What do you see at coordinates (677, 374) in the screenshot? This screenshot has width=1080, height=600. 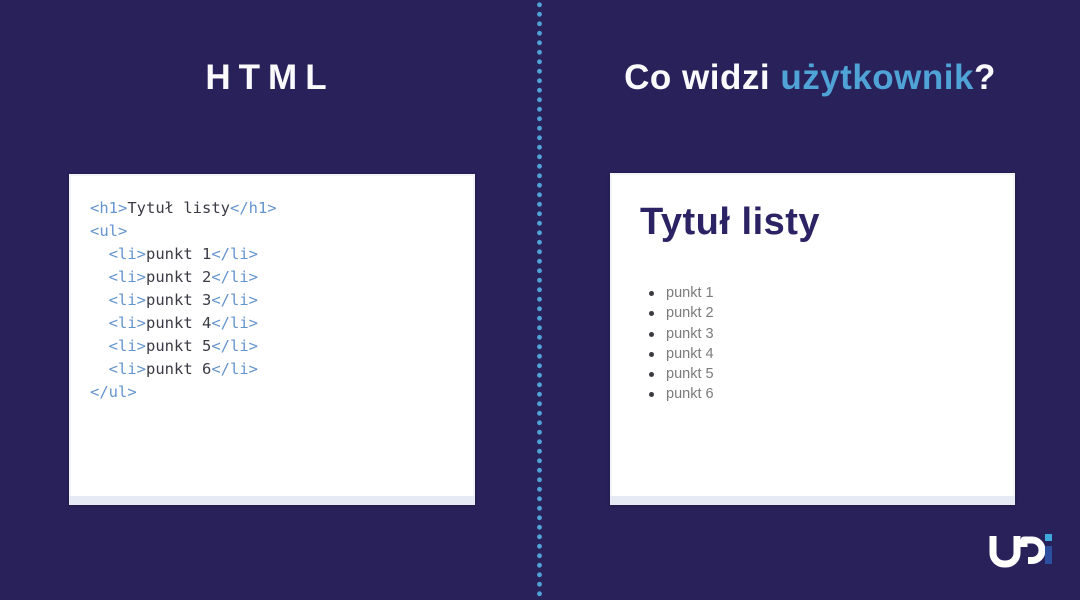 I see `list-item: punkt 5` at bounding box center [677, 374].